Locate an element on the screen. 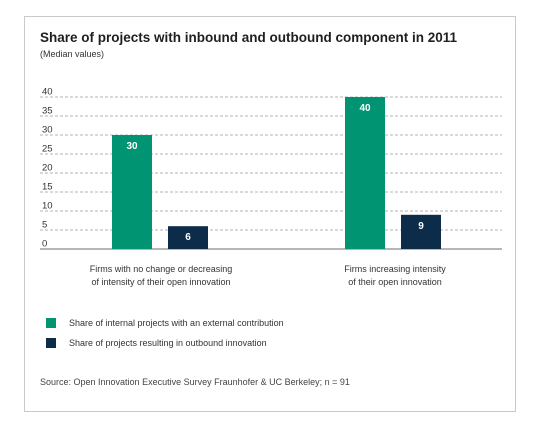 The image size is (541, 432). chart-subtitle: (Median values) is located at coordinates (72, 54).